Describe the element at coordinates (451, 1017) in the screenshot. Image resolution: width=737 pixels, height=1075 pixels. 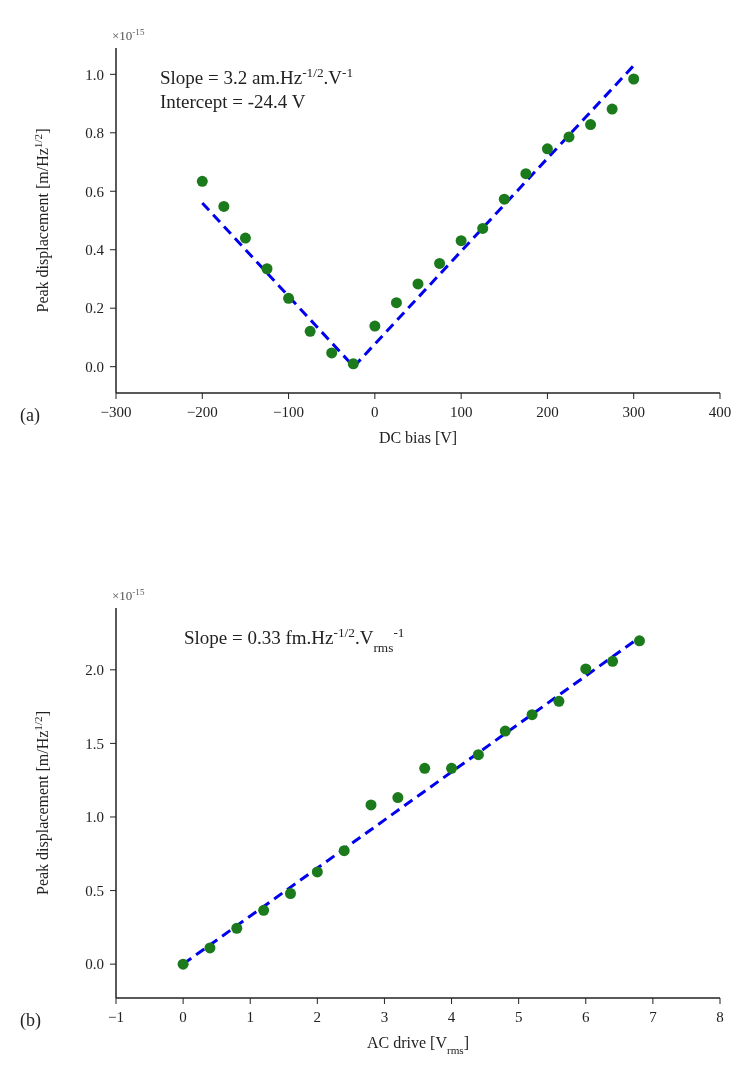
I see `x-tick-label: 4` at that location.